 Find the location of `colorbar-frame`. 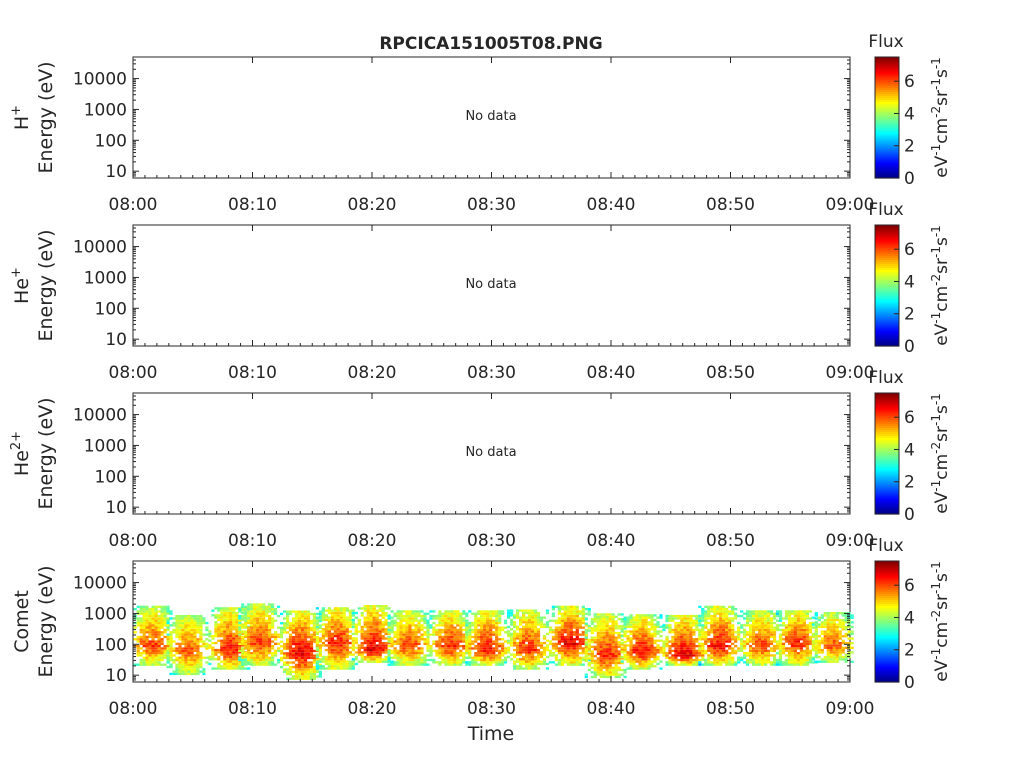

colorbar-frame is located at coordinates (887, 285).